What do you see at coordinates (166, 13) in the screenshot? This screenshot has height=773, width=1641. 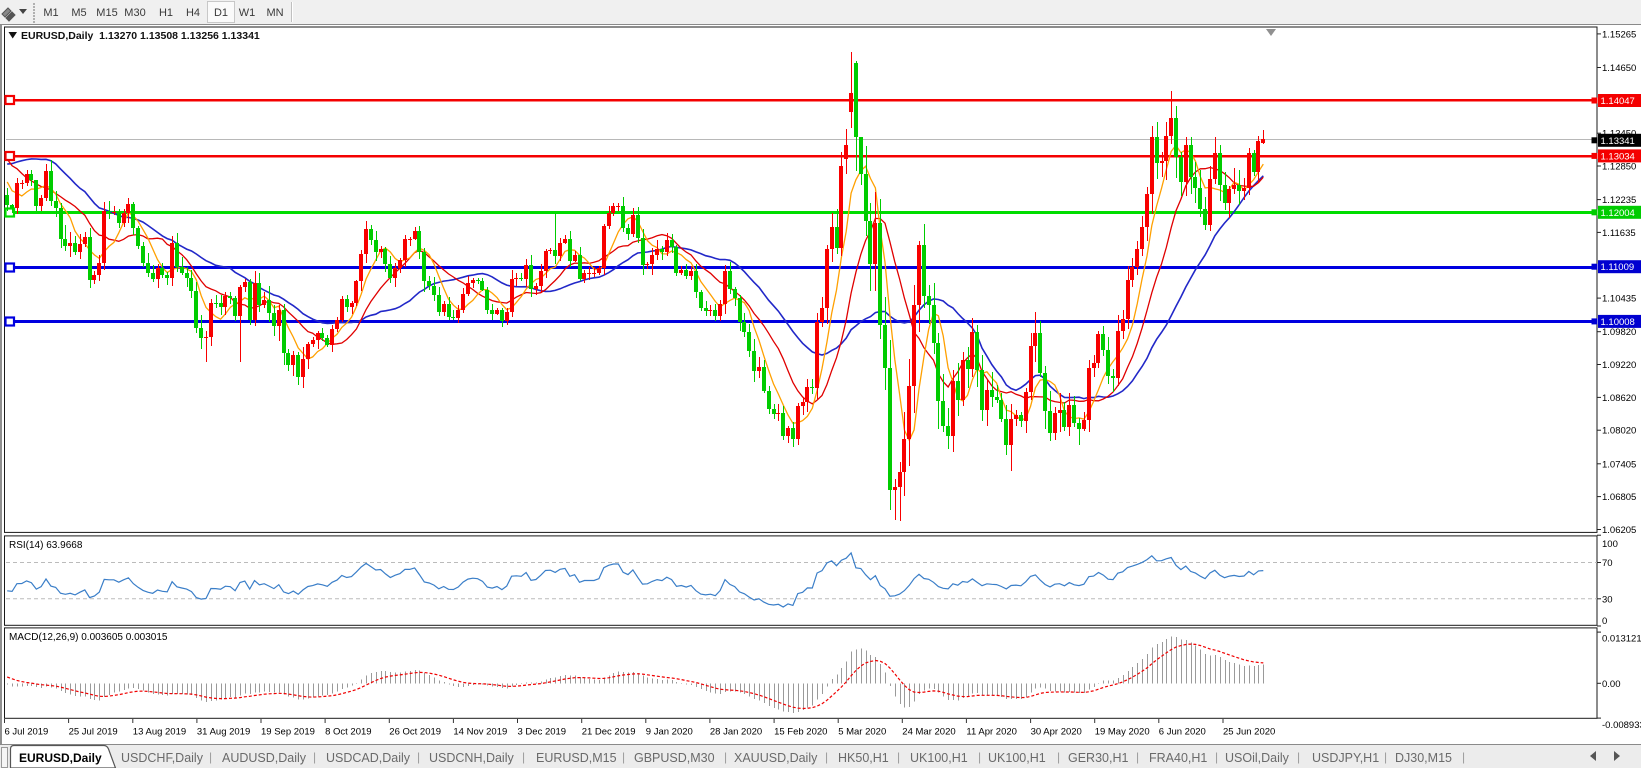 I see `svg-text: H1` at bounding box center [166, 13].